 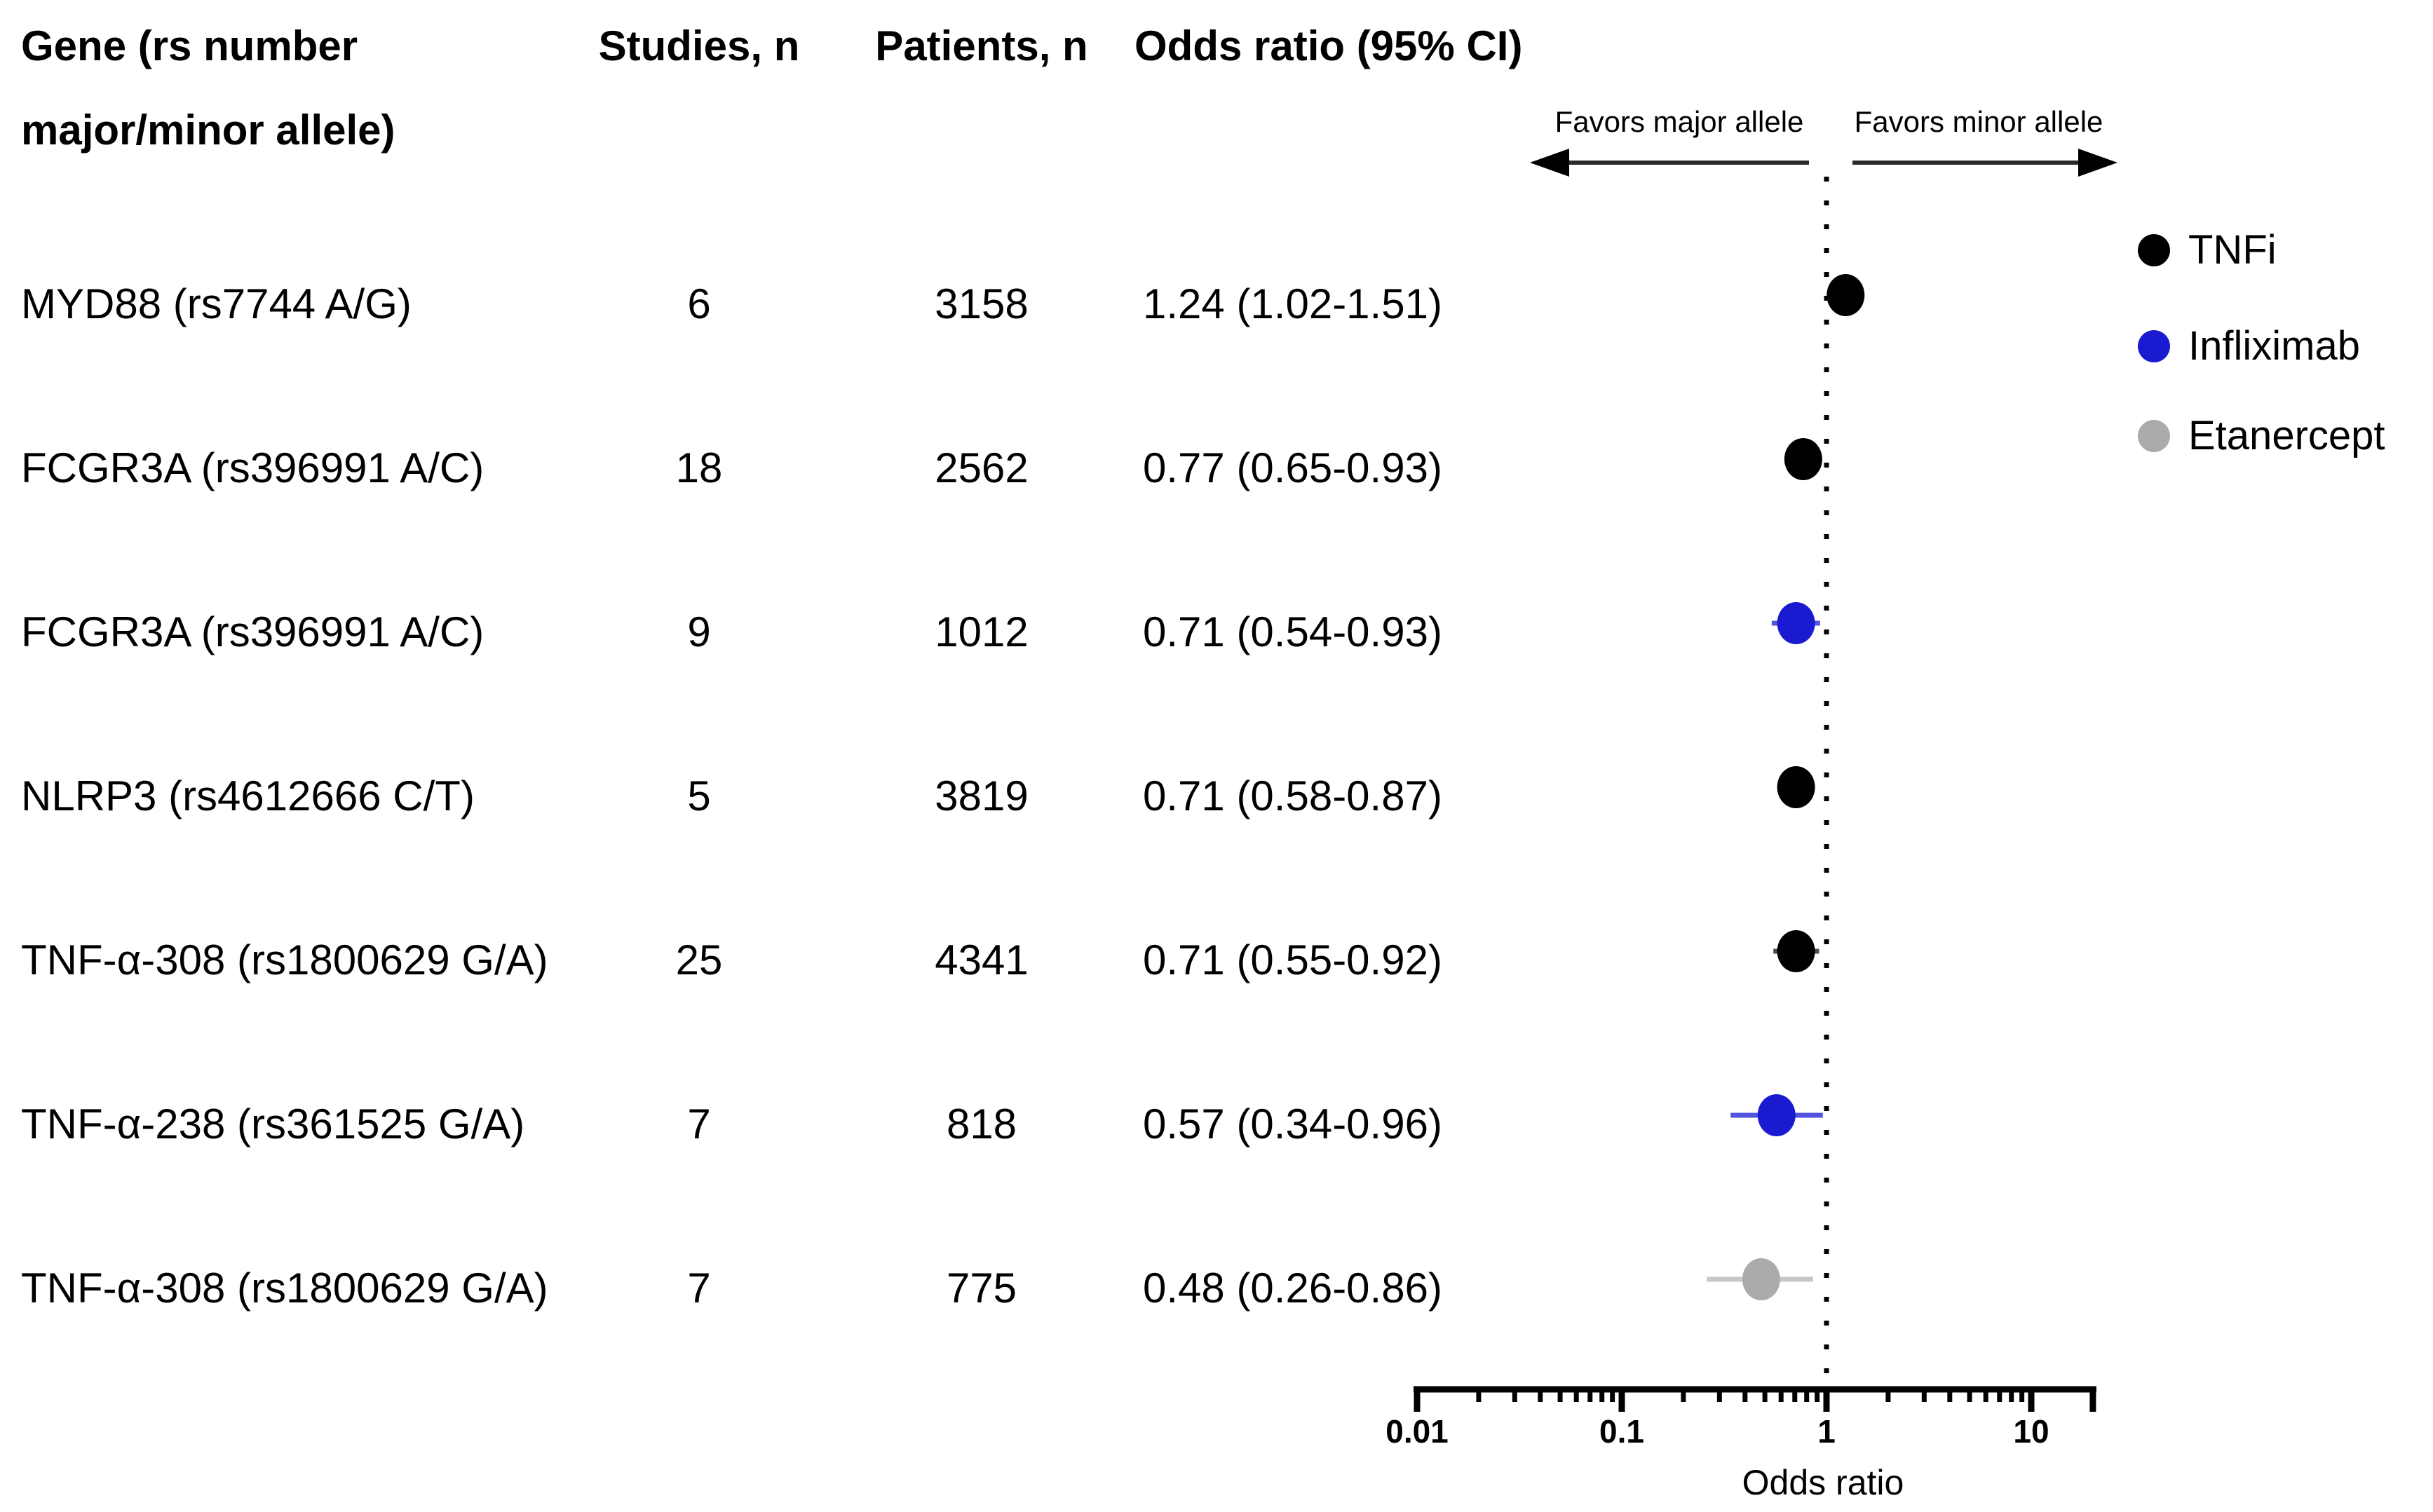 What do you see at coordinates (1549, 163) in the screenshot?
I see `favors-major-arrowhead-icon` at bounding box center [1549, 163].